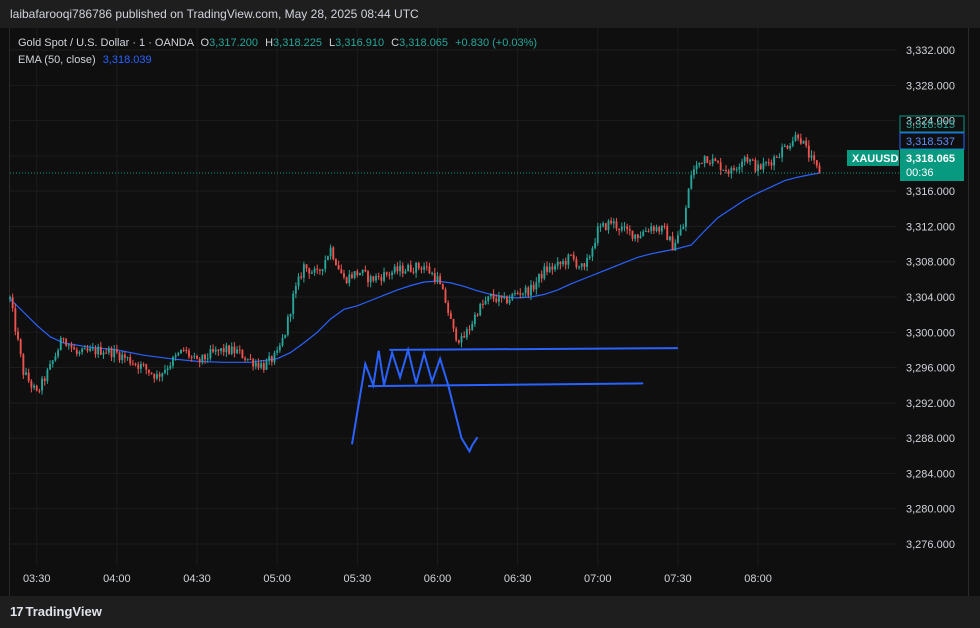  What do you see at coordinates (490, 612) in the screenshot?
I see `footer-bar: 17 TradingView` at bounding box center [490, 612].